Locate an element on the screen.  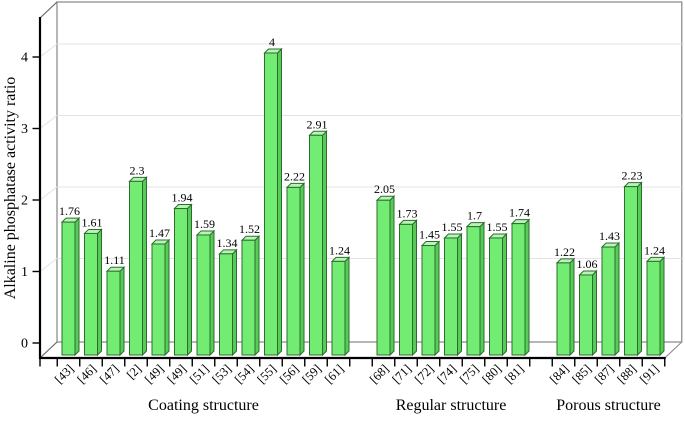
bar-value-label: 4 is located at coordinates (272, 42).